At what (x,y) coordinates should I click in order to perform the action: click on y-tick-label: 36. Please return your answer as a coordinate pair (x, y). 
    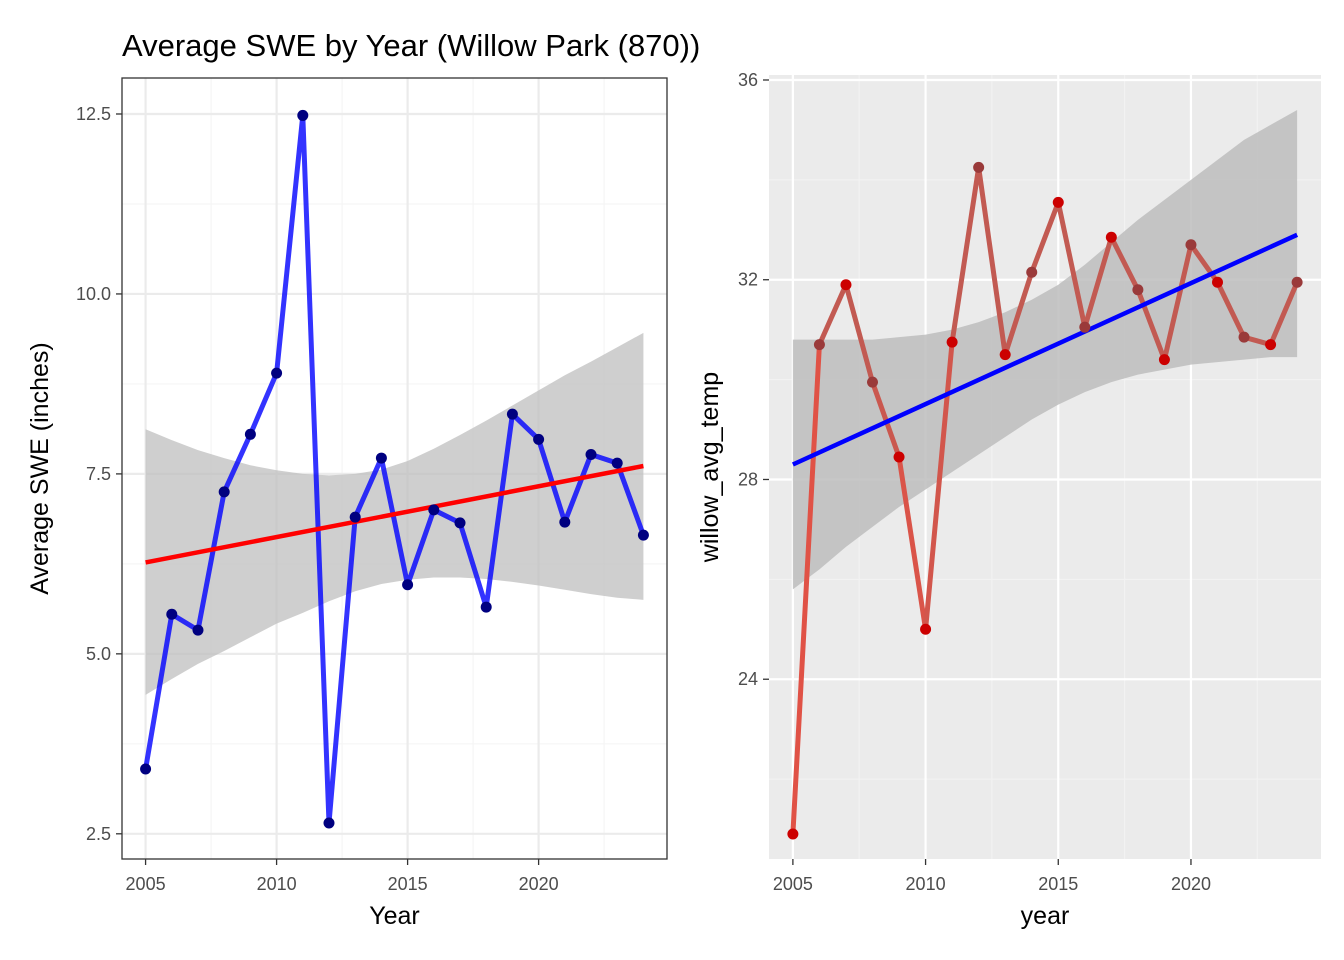
    Looking at the image, I should click on (748, 80).